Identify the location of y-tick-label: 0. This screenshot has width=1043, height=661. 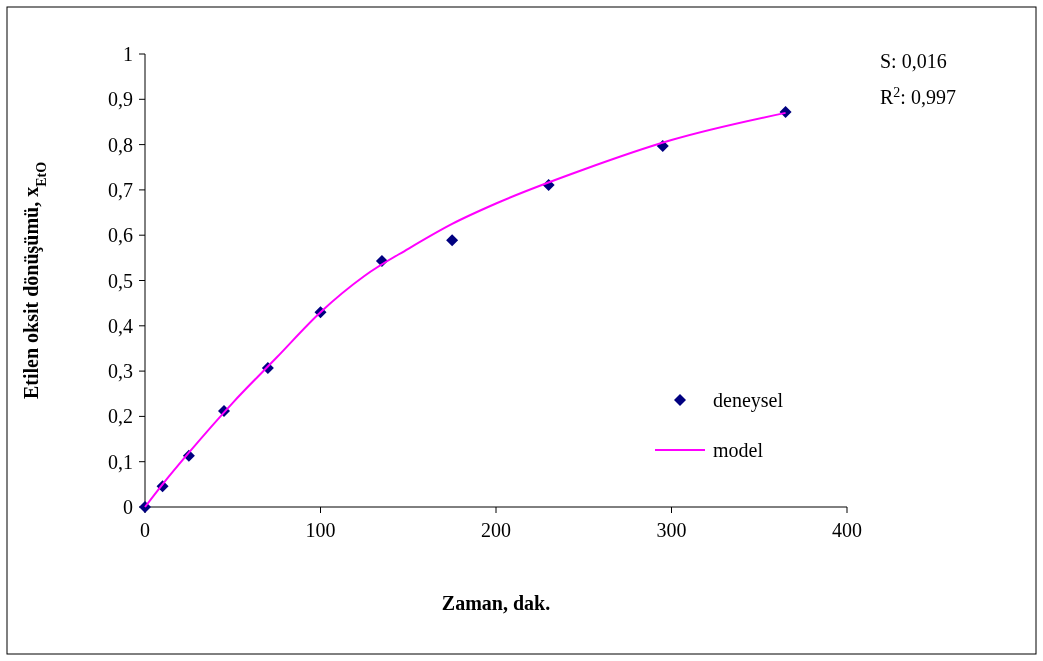
(128, 507).